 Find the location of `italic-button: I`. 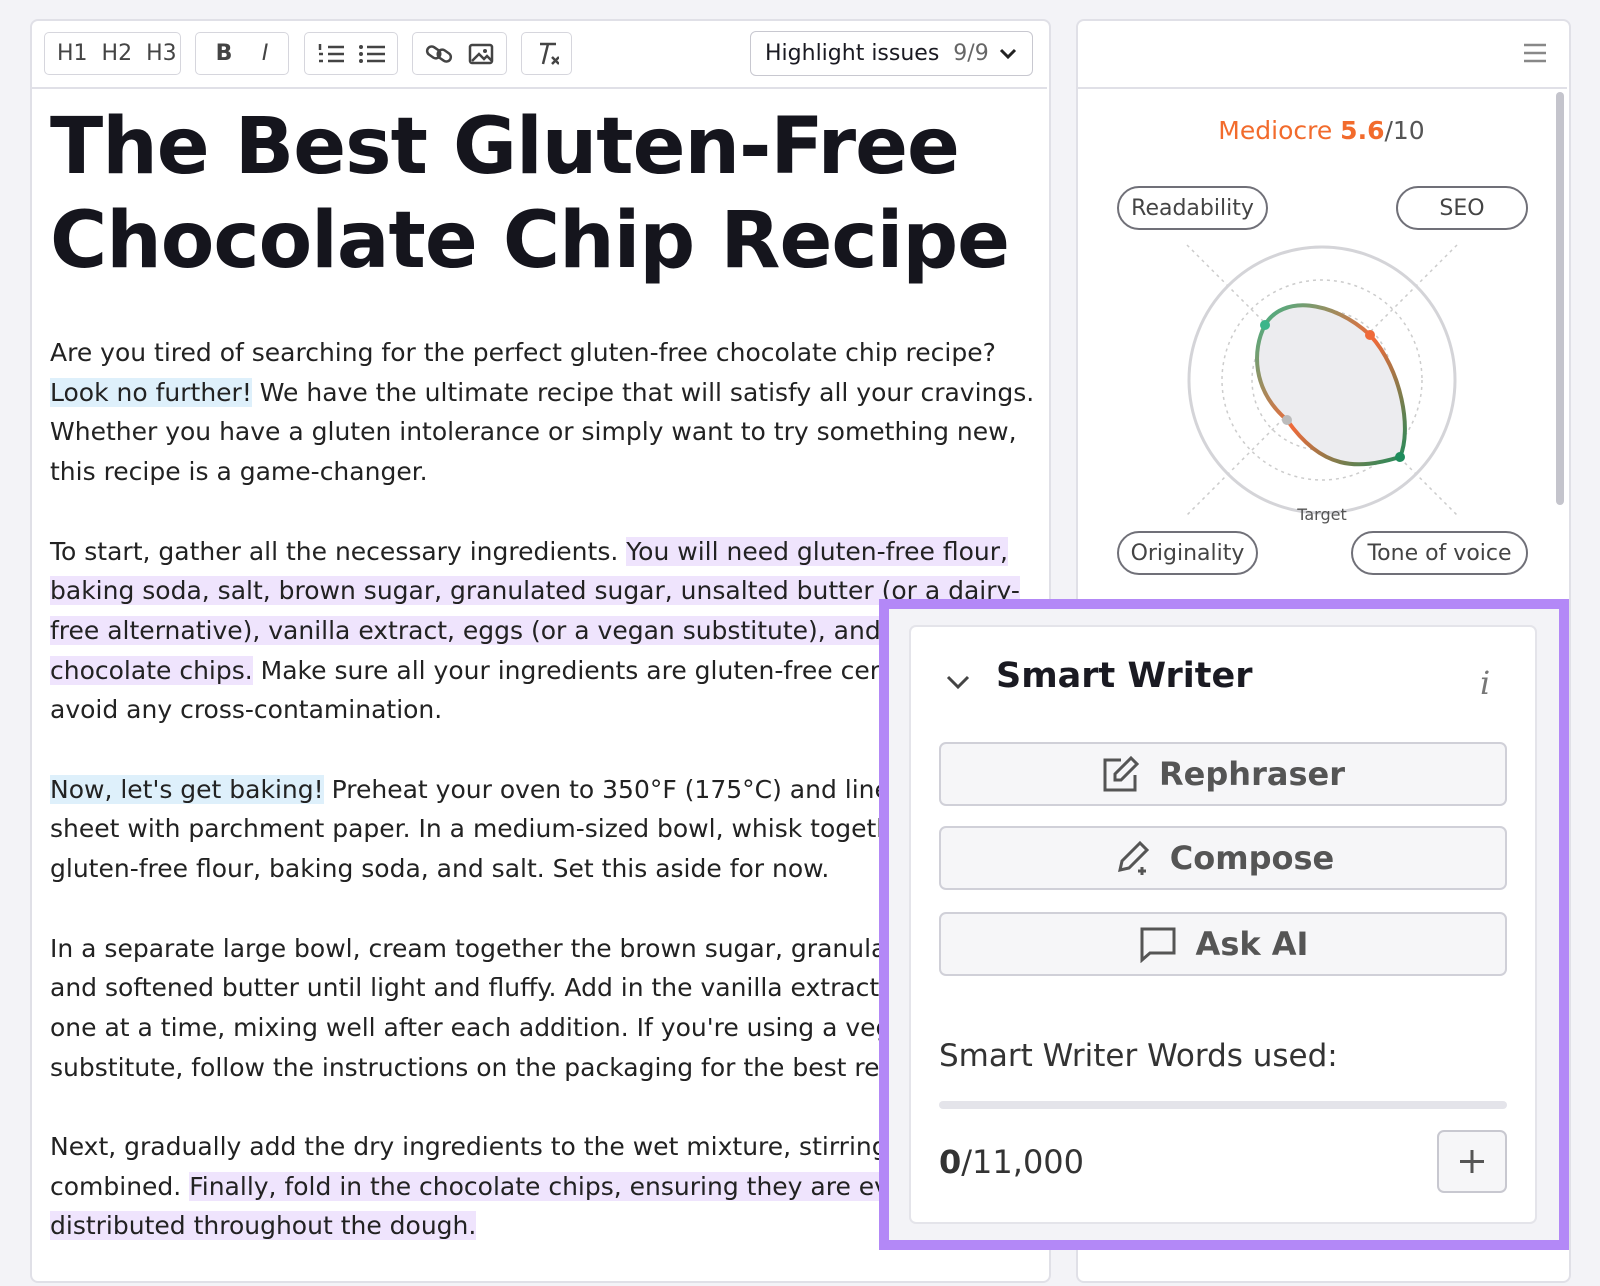

italic-button: I is located at coordinates (265, 53).